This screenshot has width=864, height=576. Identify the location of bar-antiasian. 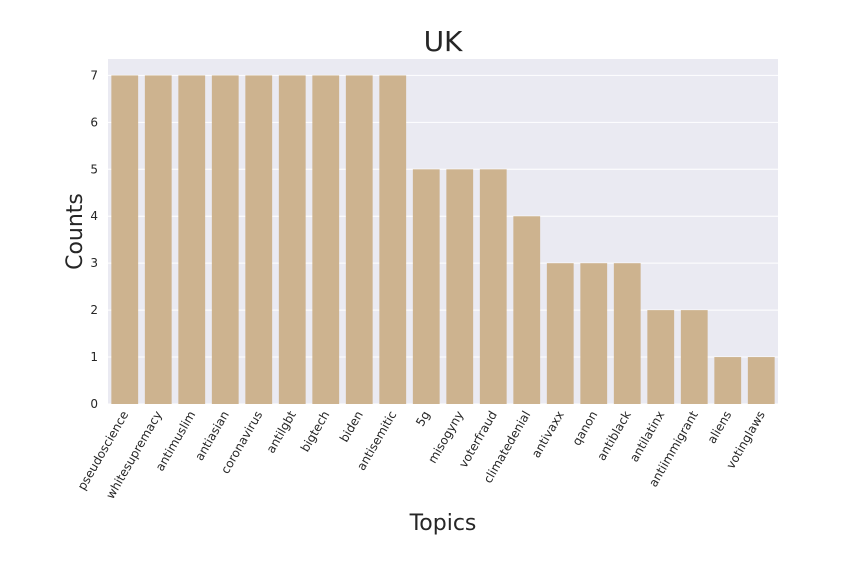
(225, 239).